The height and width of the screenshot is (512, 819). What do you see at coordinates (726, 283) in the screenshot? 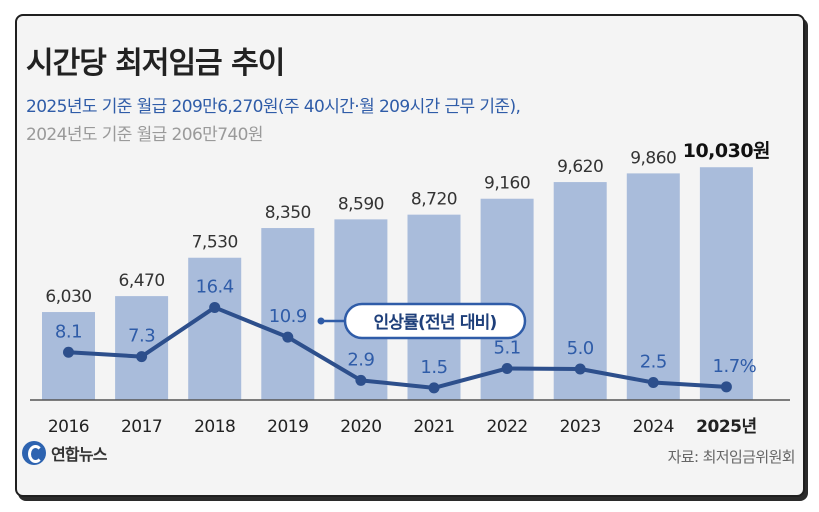
I see `bar-2025년` at bounding box center [726, 283].